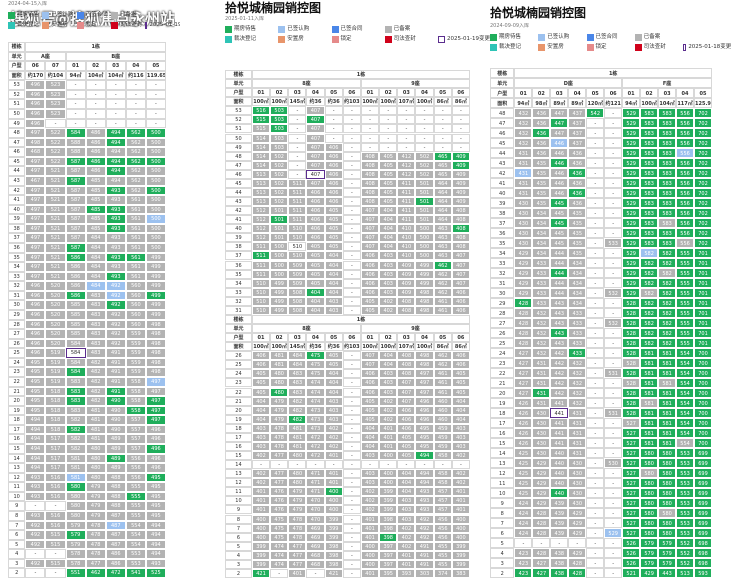 This screenshot has width=740, height=578. Describe the element at coordinates (238, 93) in the screenshot. I see `row-label: 户型` at that location.